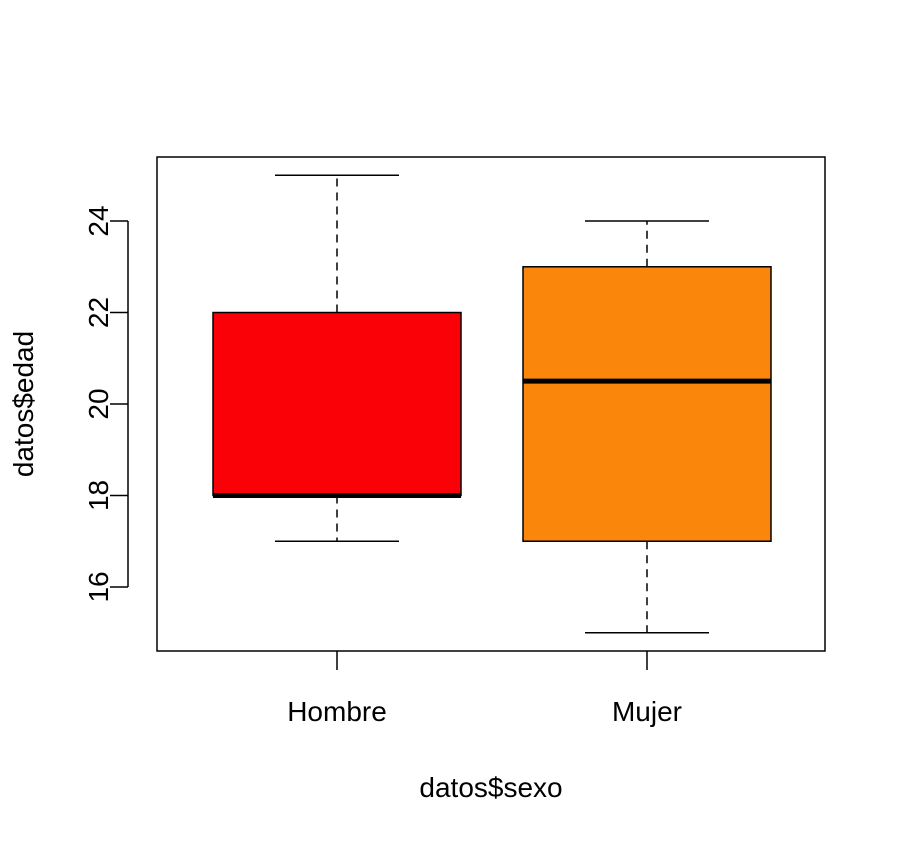 This screenshot has width=906, height=853. I want to click on y-axis: 16 18 20 22 24, so click(106, 404).